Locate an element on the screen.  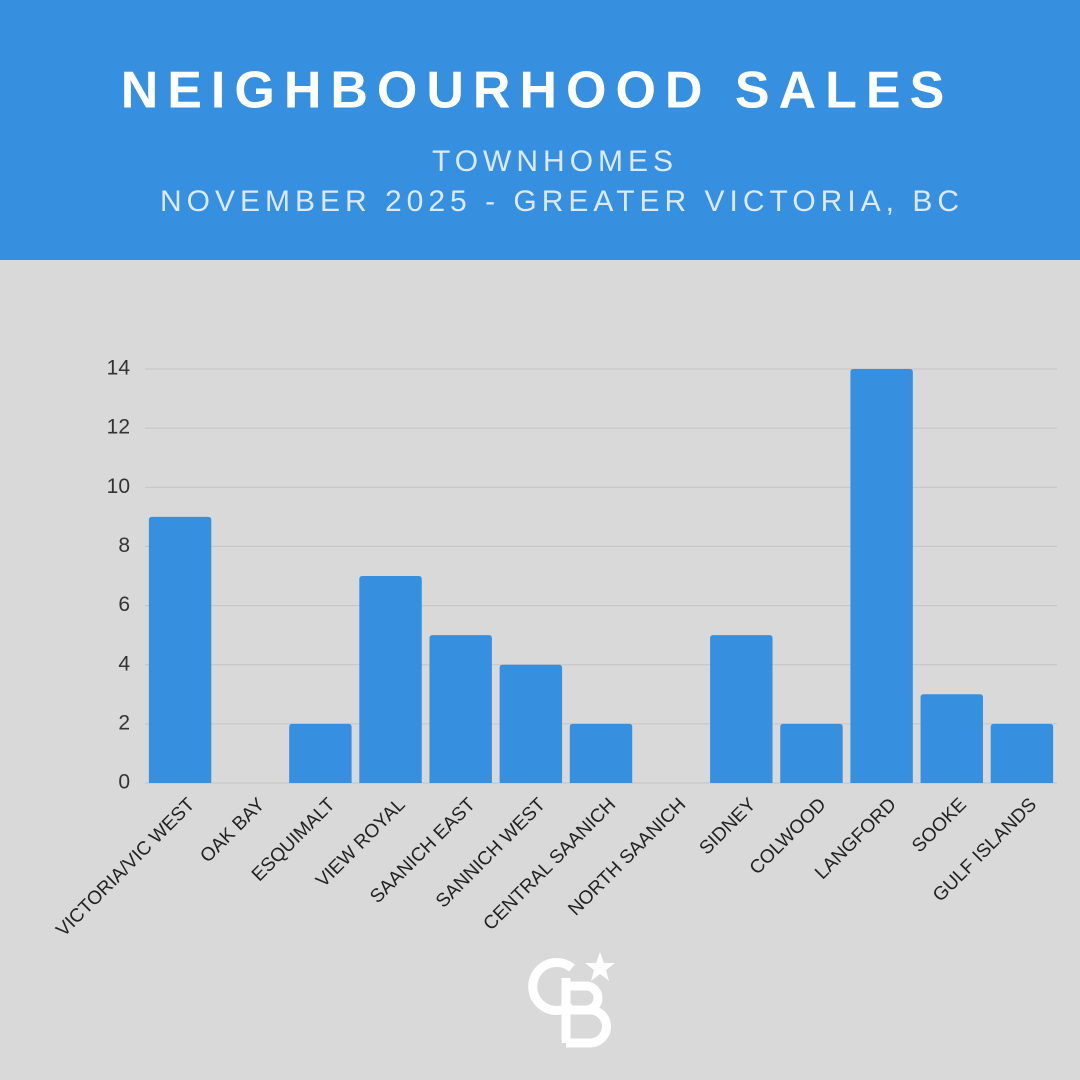
y-tick-label: 14 is located at coordinates (119, 368).